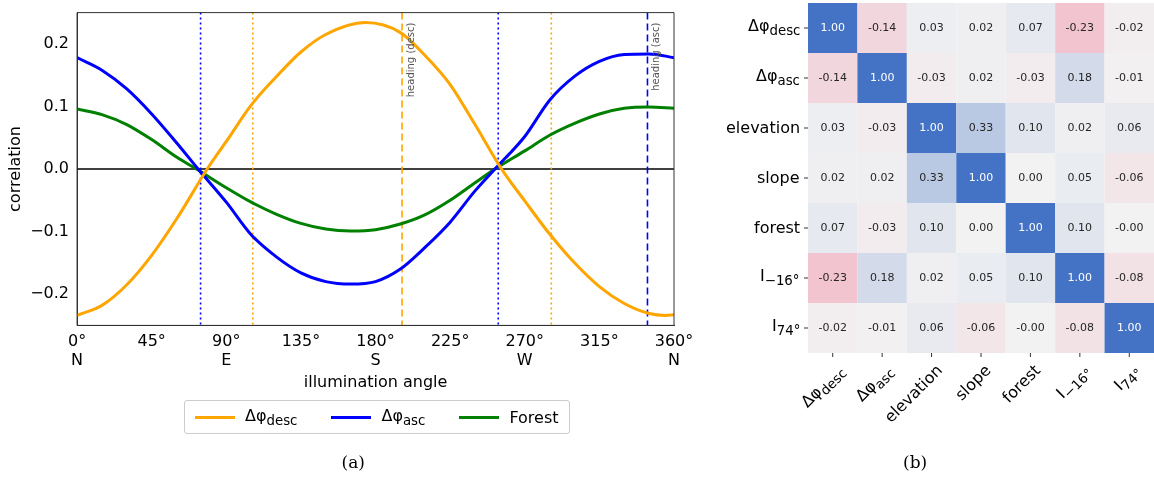 Image resolution: width=1154 pixels, height=488 pixels. Describe the element at coordinates (599, 341) in the screenshot. I see `x-tick-label: 315°` at that location.